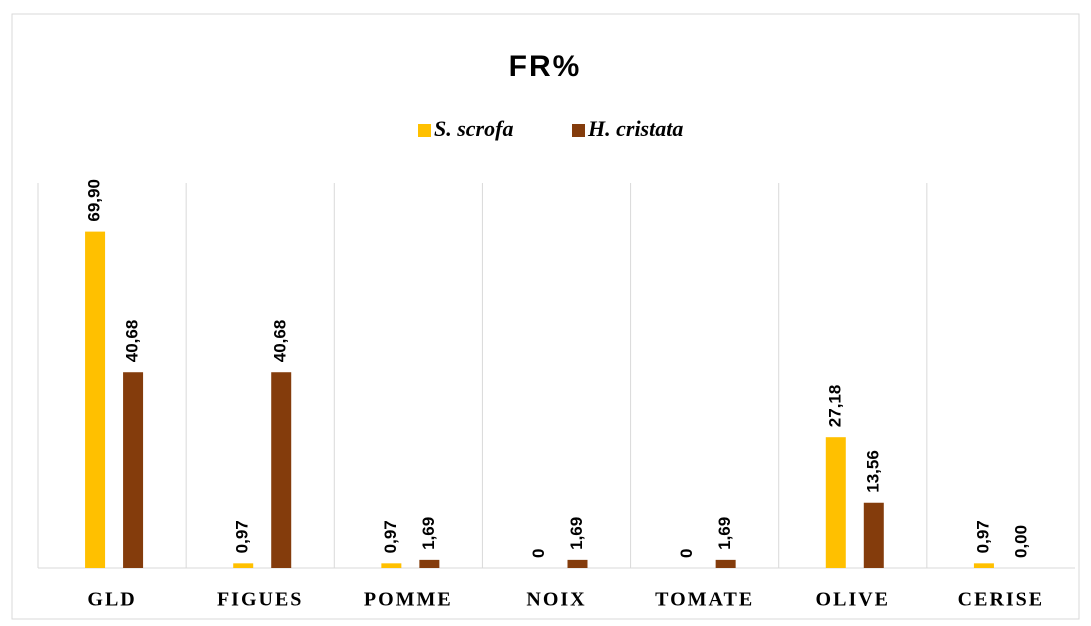  I want to click on x-tick-label: NOIX, so click(556, 600).